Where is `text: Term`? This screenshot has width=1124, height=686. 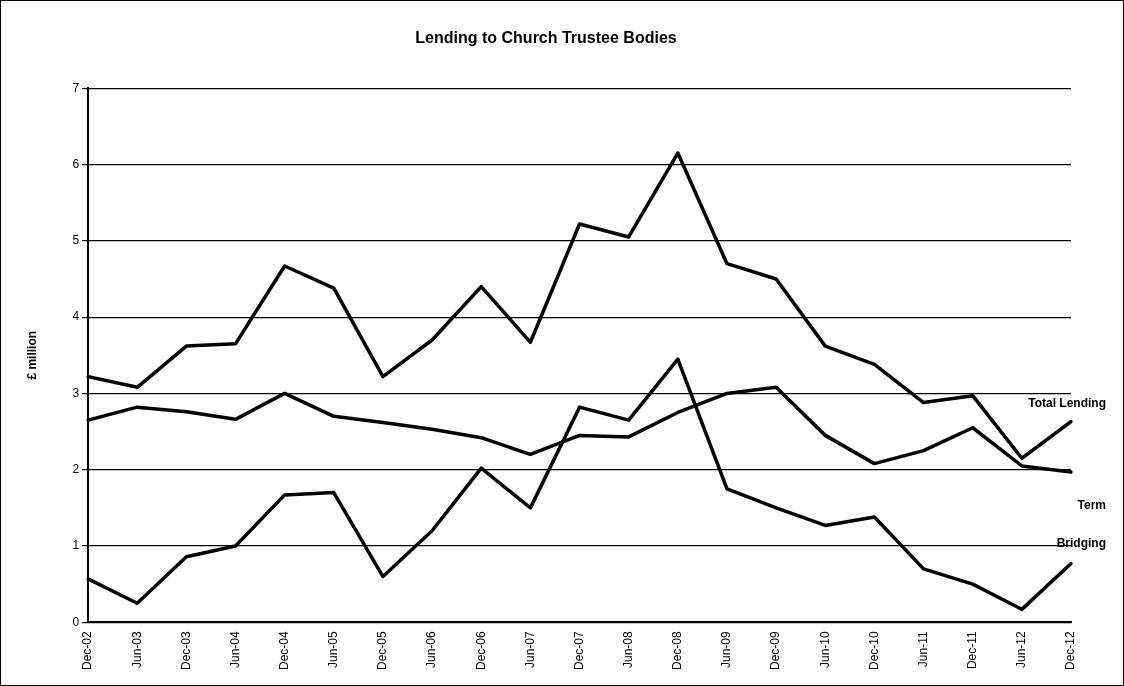 text: Term is located at coordinates (1091, 505).